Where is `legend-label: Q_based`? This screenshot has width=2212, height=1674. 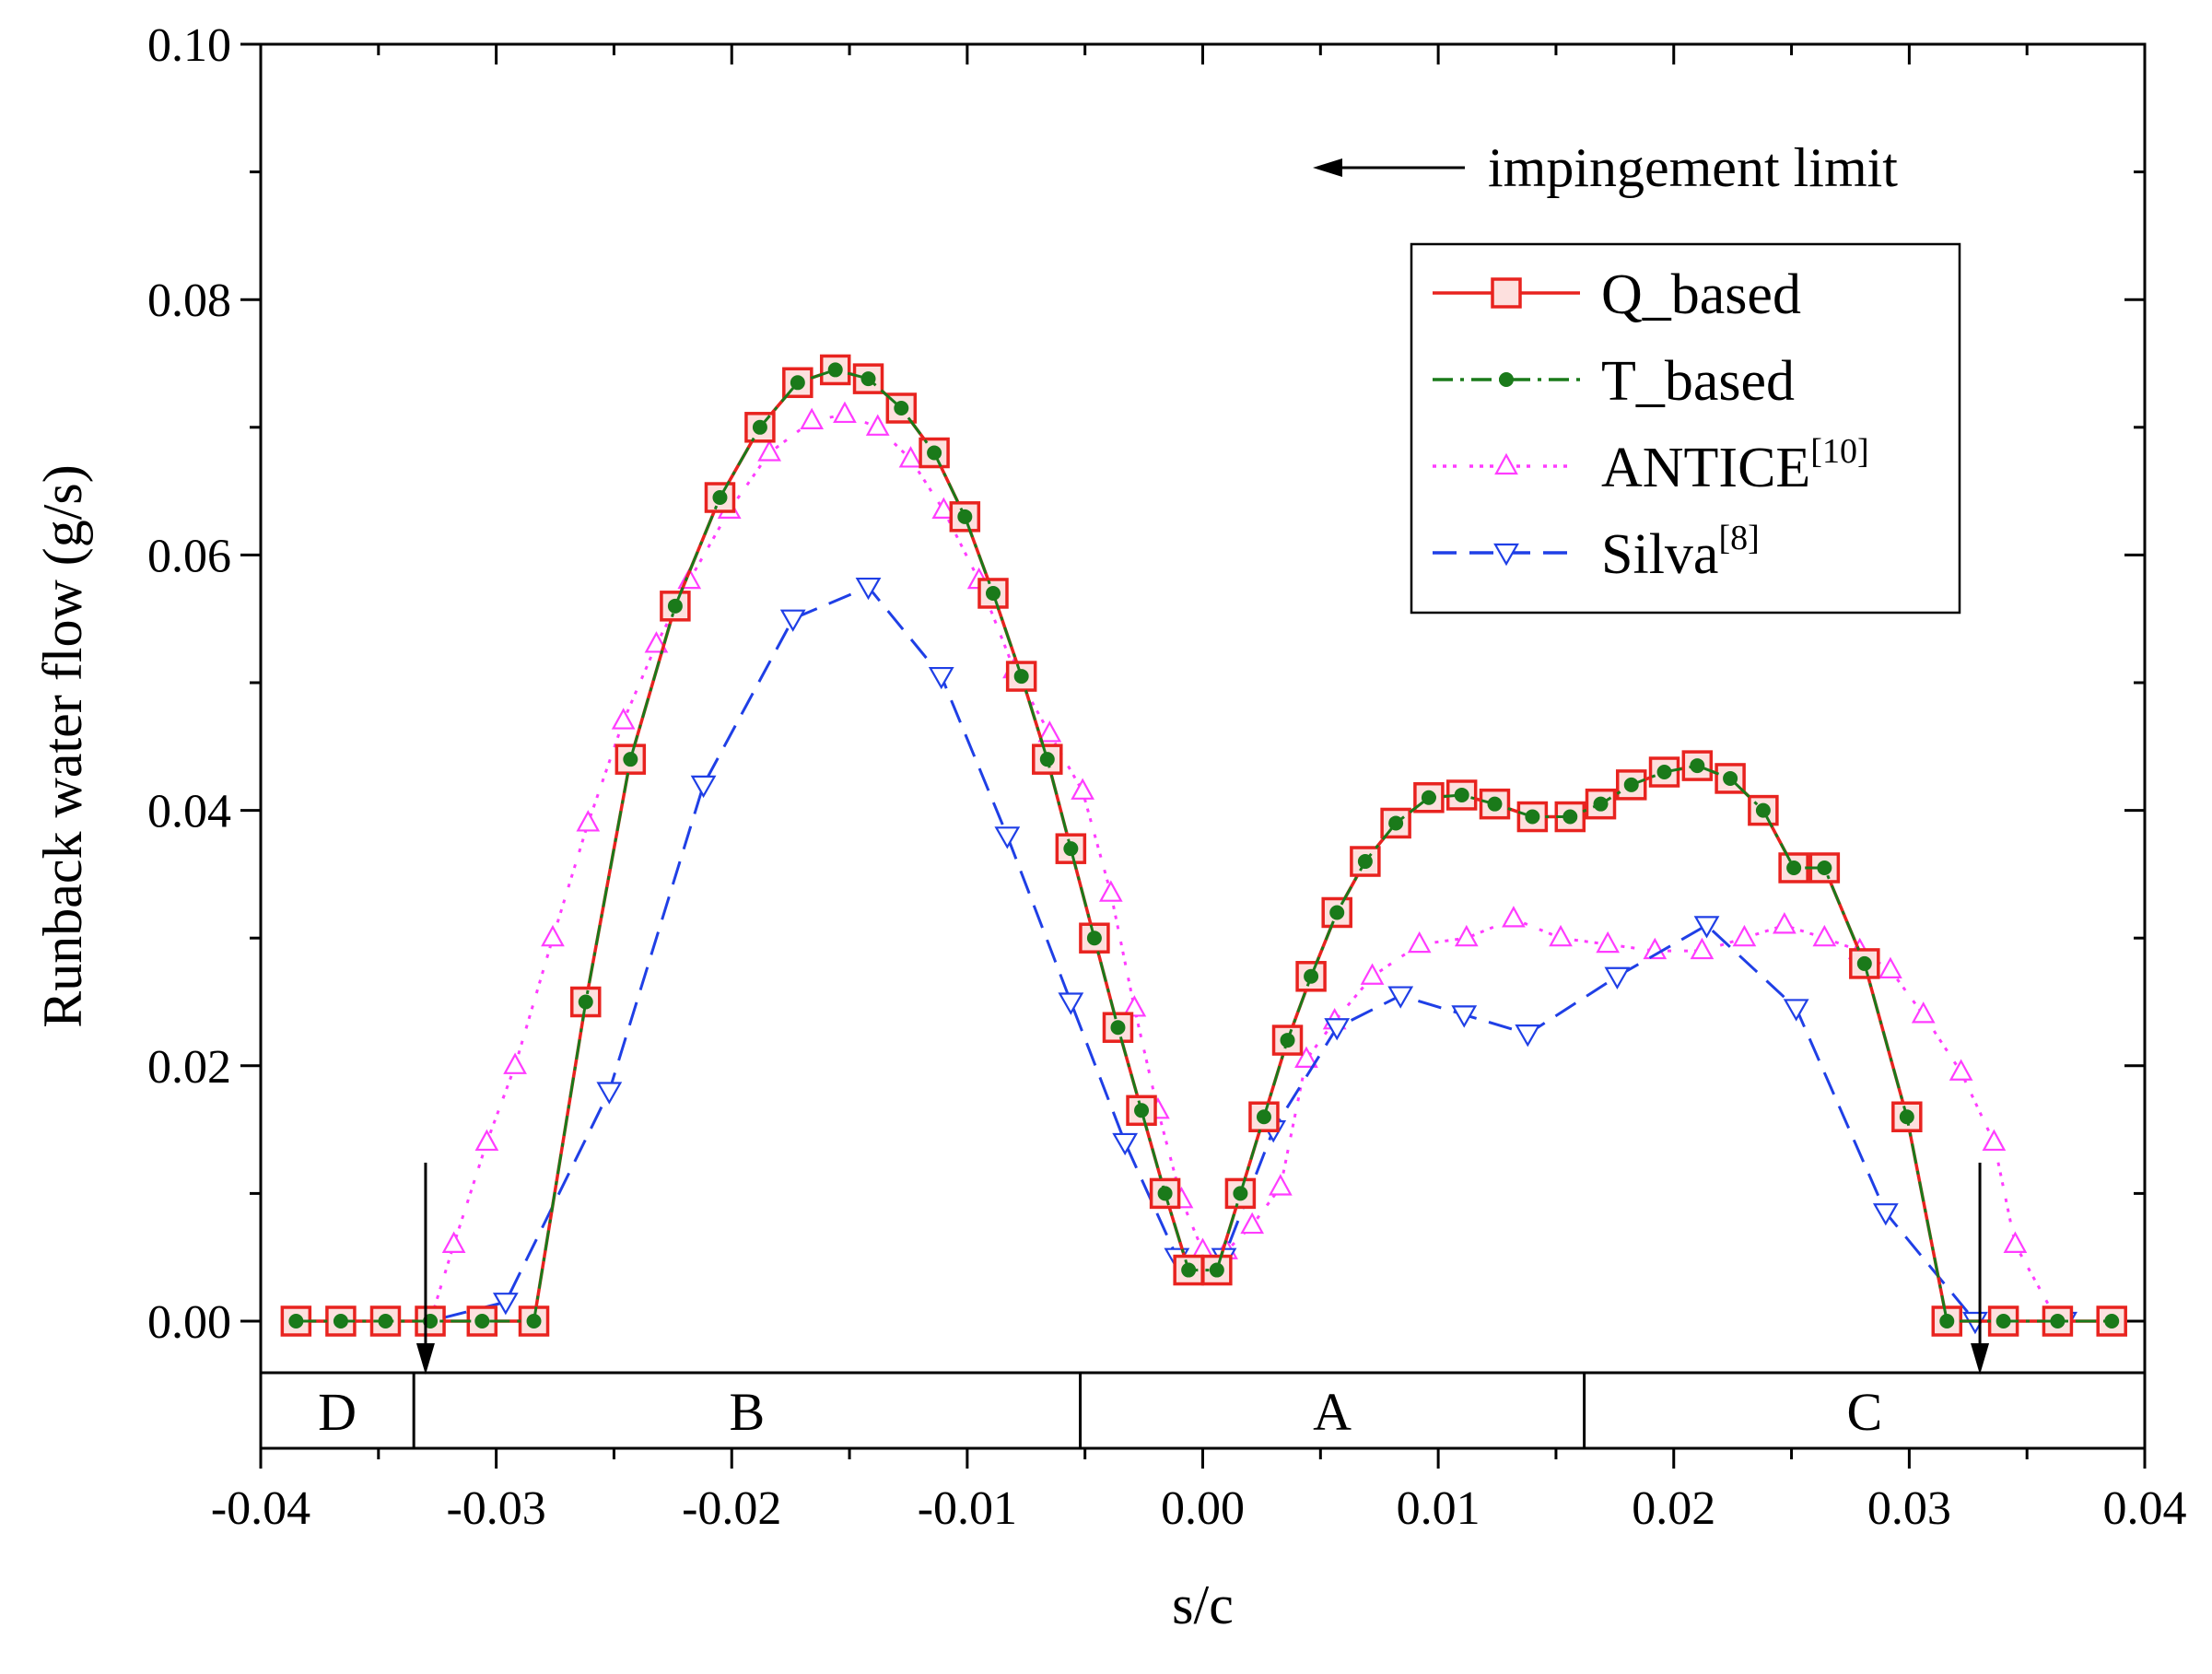
legend-label: Q_based is located at coordinates (1701, 294).